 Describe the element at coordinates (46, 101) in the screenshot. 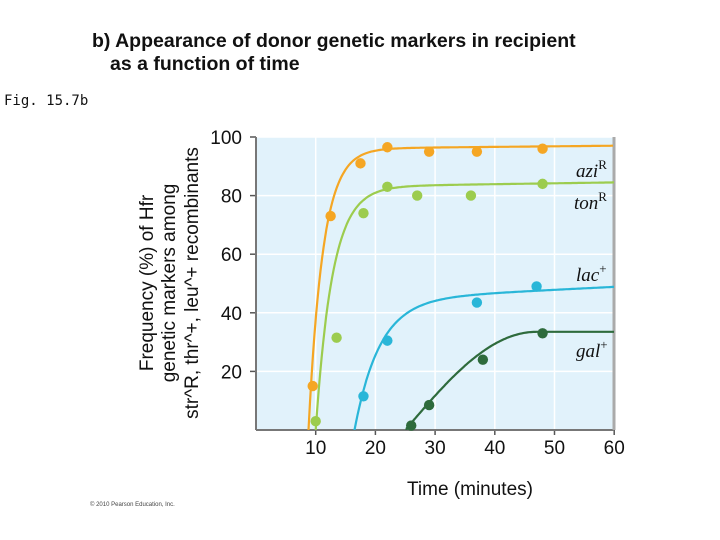

I see `figure-label: Fig. 15.7b` at that location.